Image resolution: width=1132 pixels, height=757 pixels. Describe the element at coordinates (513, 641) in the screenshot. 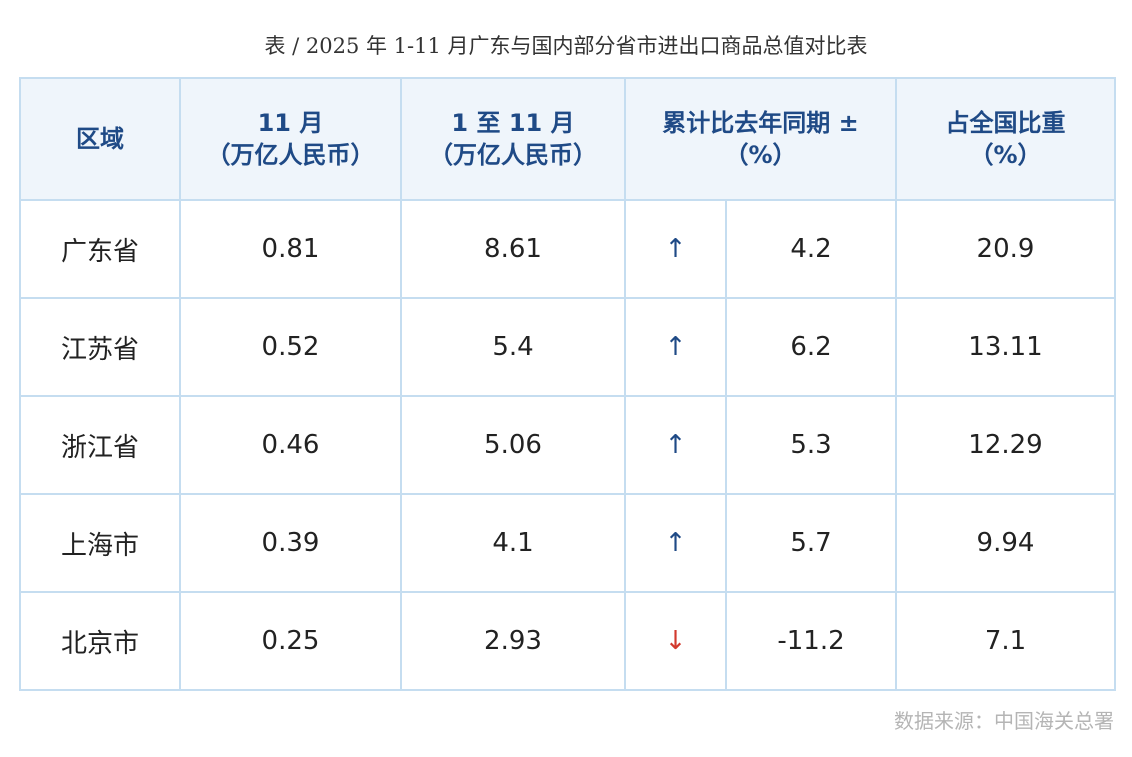

I see `ytd-value: 2.93` at that location.